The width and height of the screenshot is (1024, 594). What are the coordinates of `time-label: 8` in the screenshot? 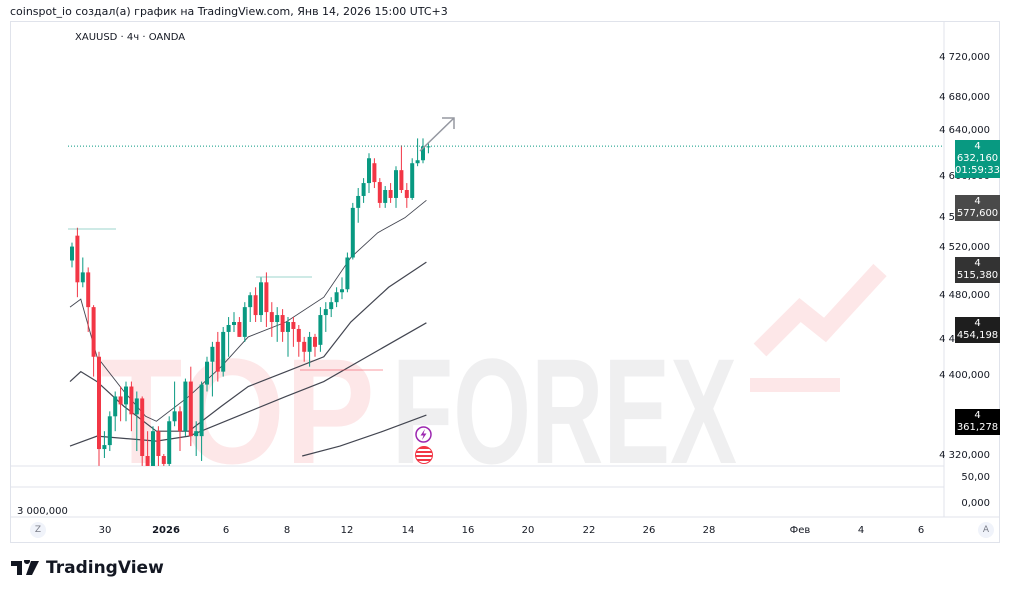 It's located at (287, 530).